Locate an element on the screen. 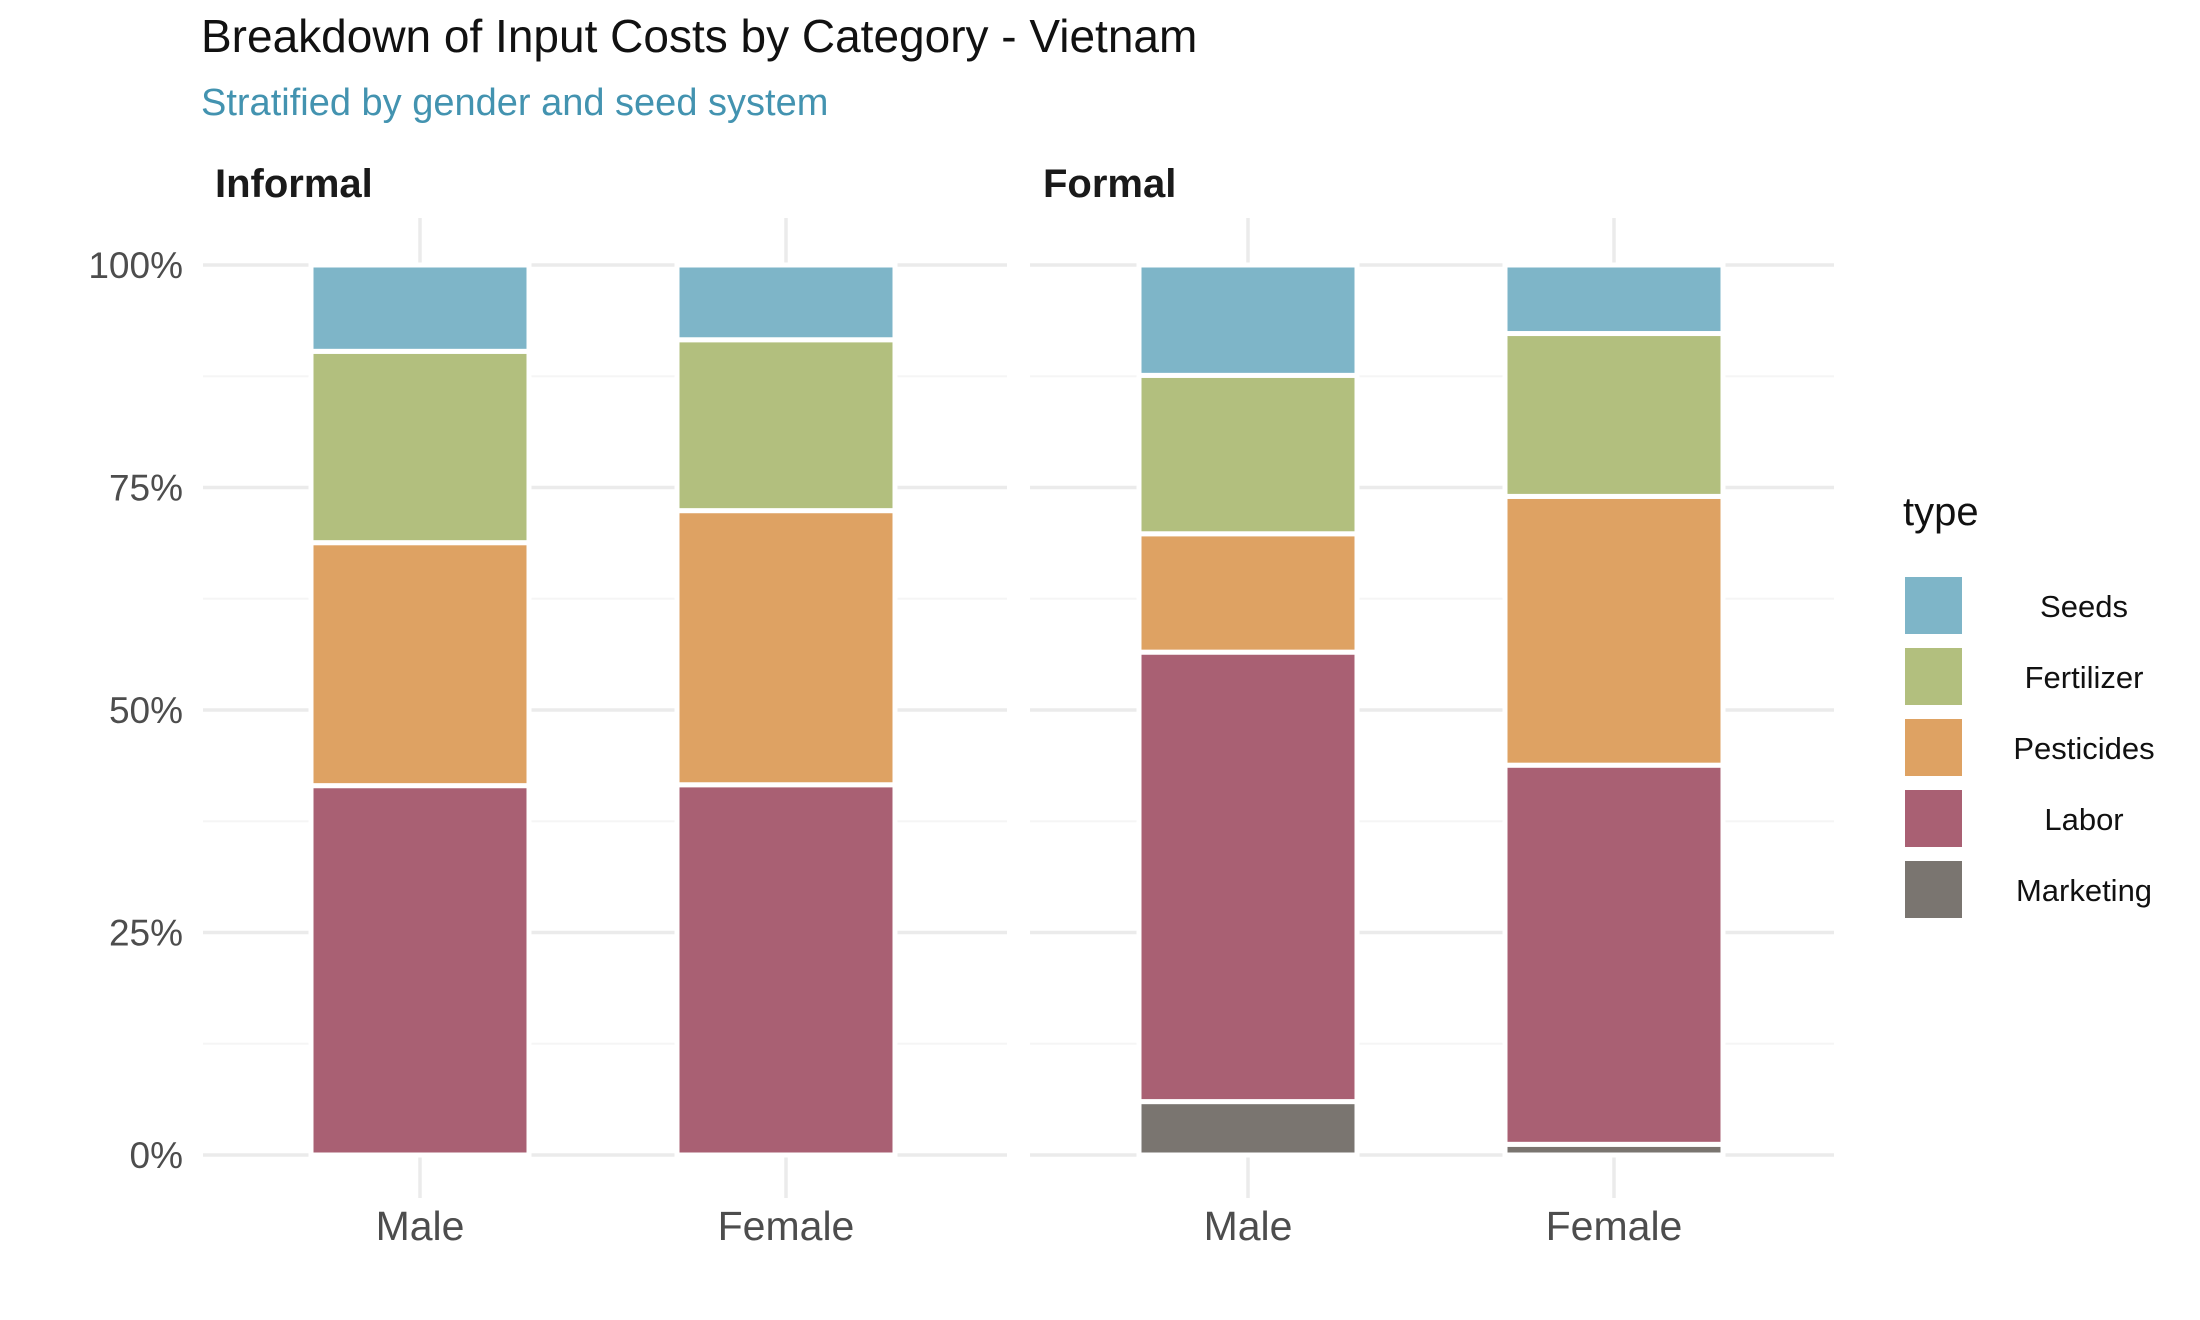  legend-label: Fertilizer is located at coordinates (2084, 677).